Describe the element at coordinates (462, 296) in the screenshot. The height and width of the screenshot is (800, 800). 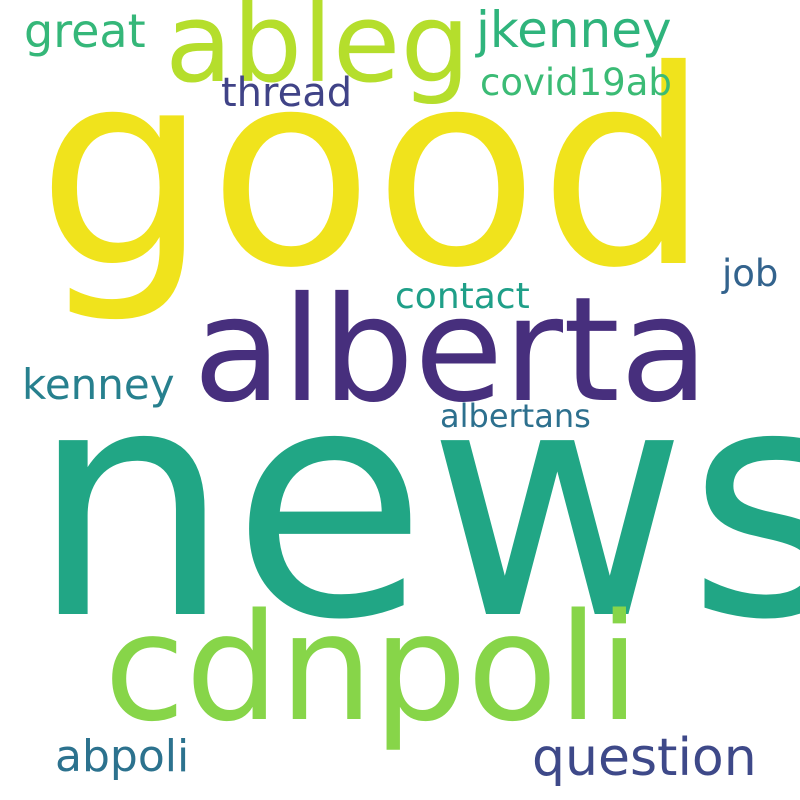
I see `word-contact: contact` at that location.